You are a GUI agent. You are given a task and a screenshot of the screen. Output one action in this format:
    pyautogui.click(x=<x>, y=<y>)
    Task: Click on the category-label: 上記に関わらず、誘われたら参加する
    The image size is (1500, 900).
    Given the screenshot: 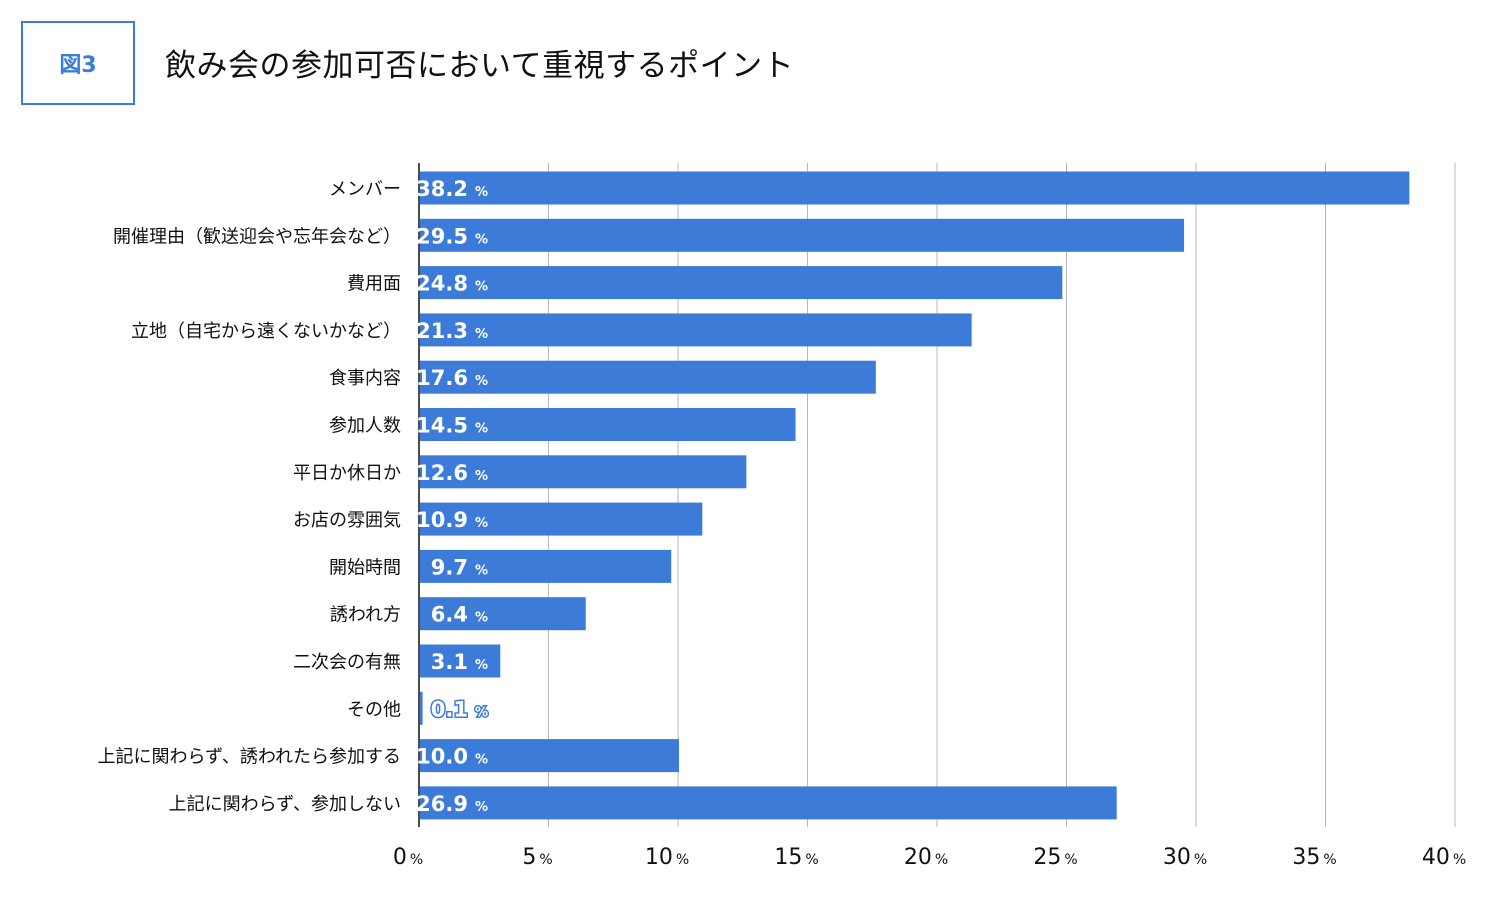 What is the action you would take?
    pyautogui.click(x=249, y=757)
    